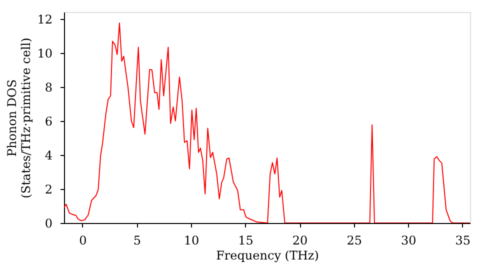 This screenshot has height=280, width=500. I want to click on x-tick-label: 30, so click(408, 241).